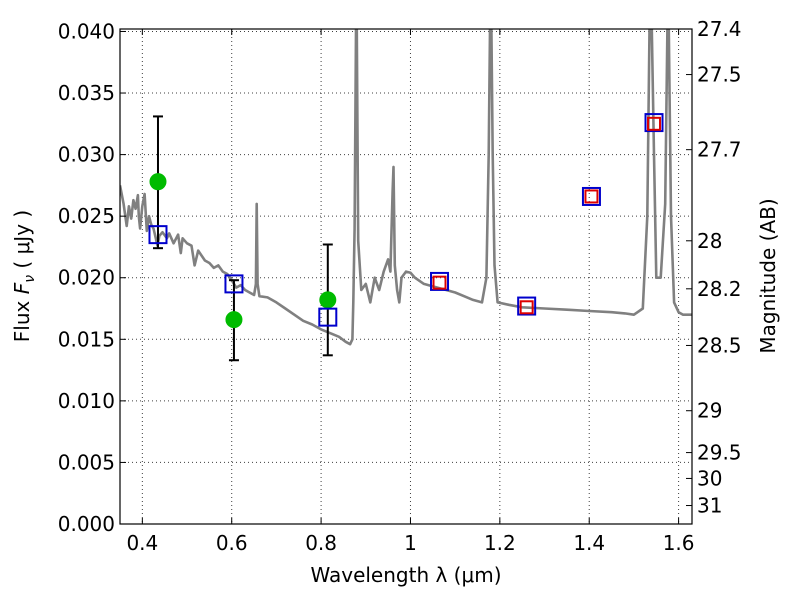  Describe the element at coordinates (719, 75) in the screenshot. I see `y2-tick-label: 27.5` at that location.